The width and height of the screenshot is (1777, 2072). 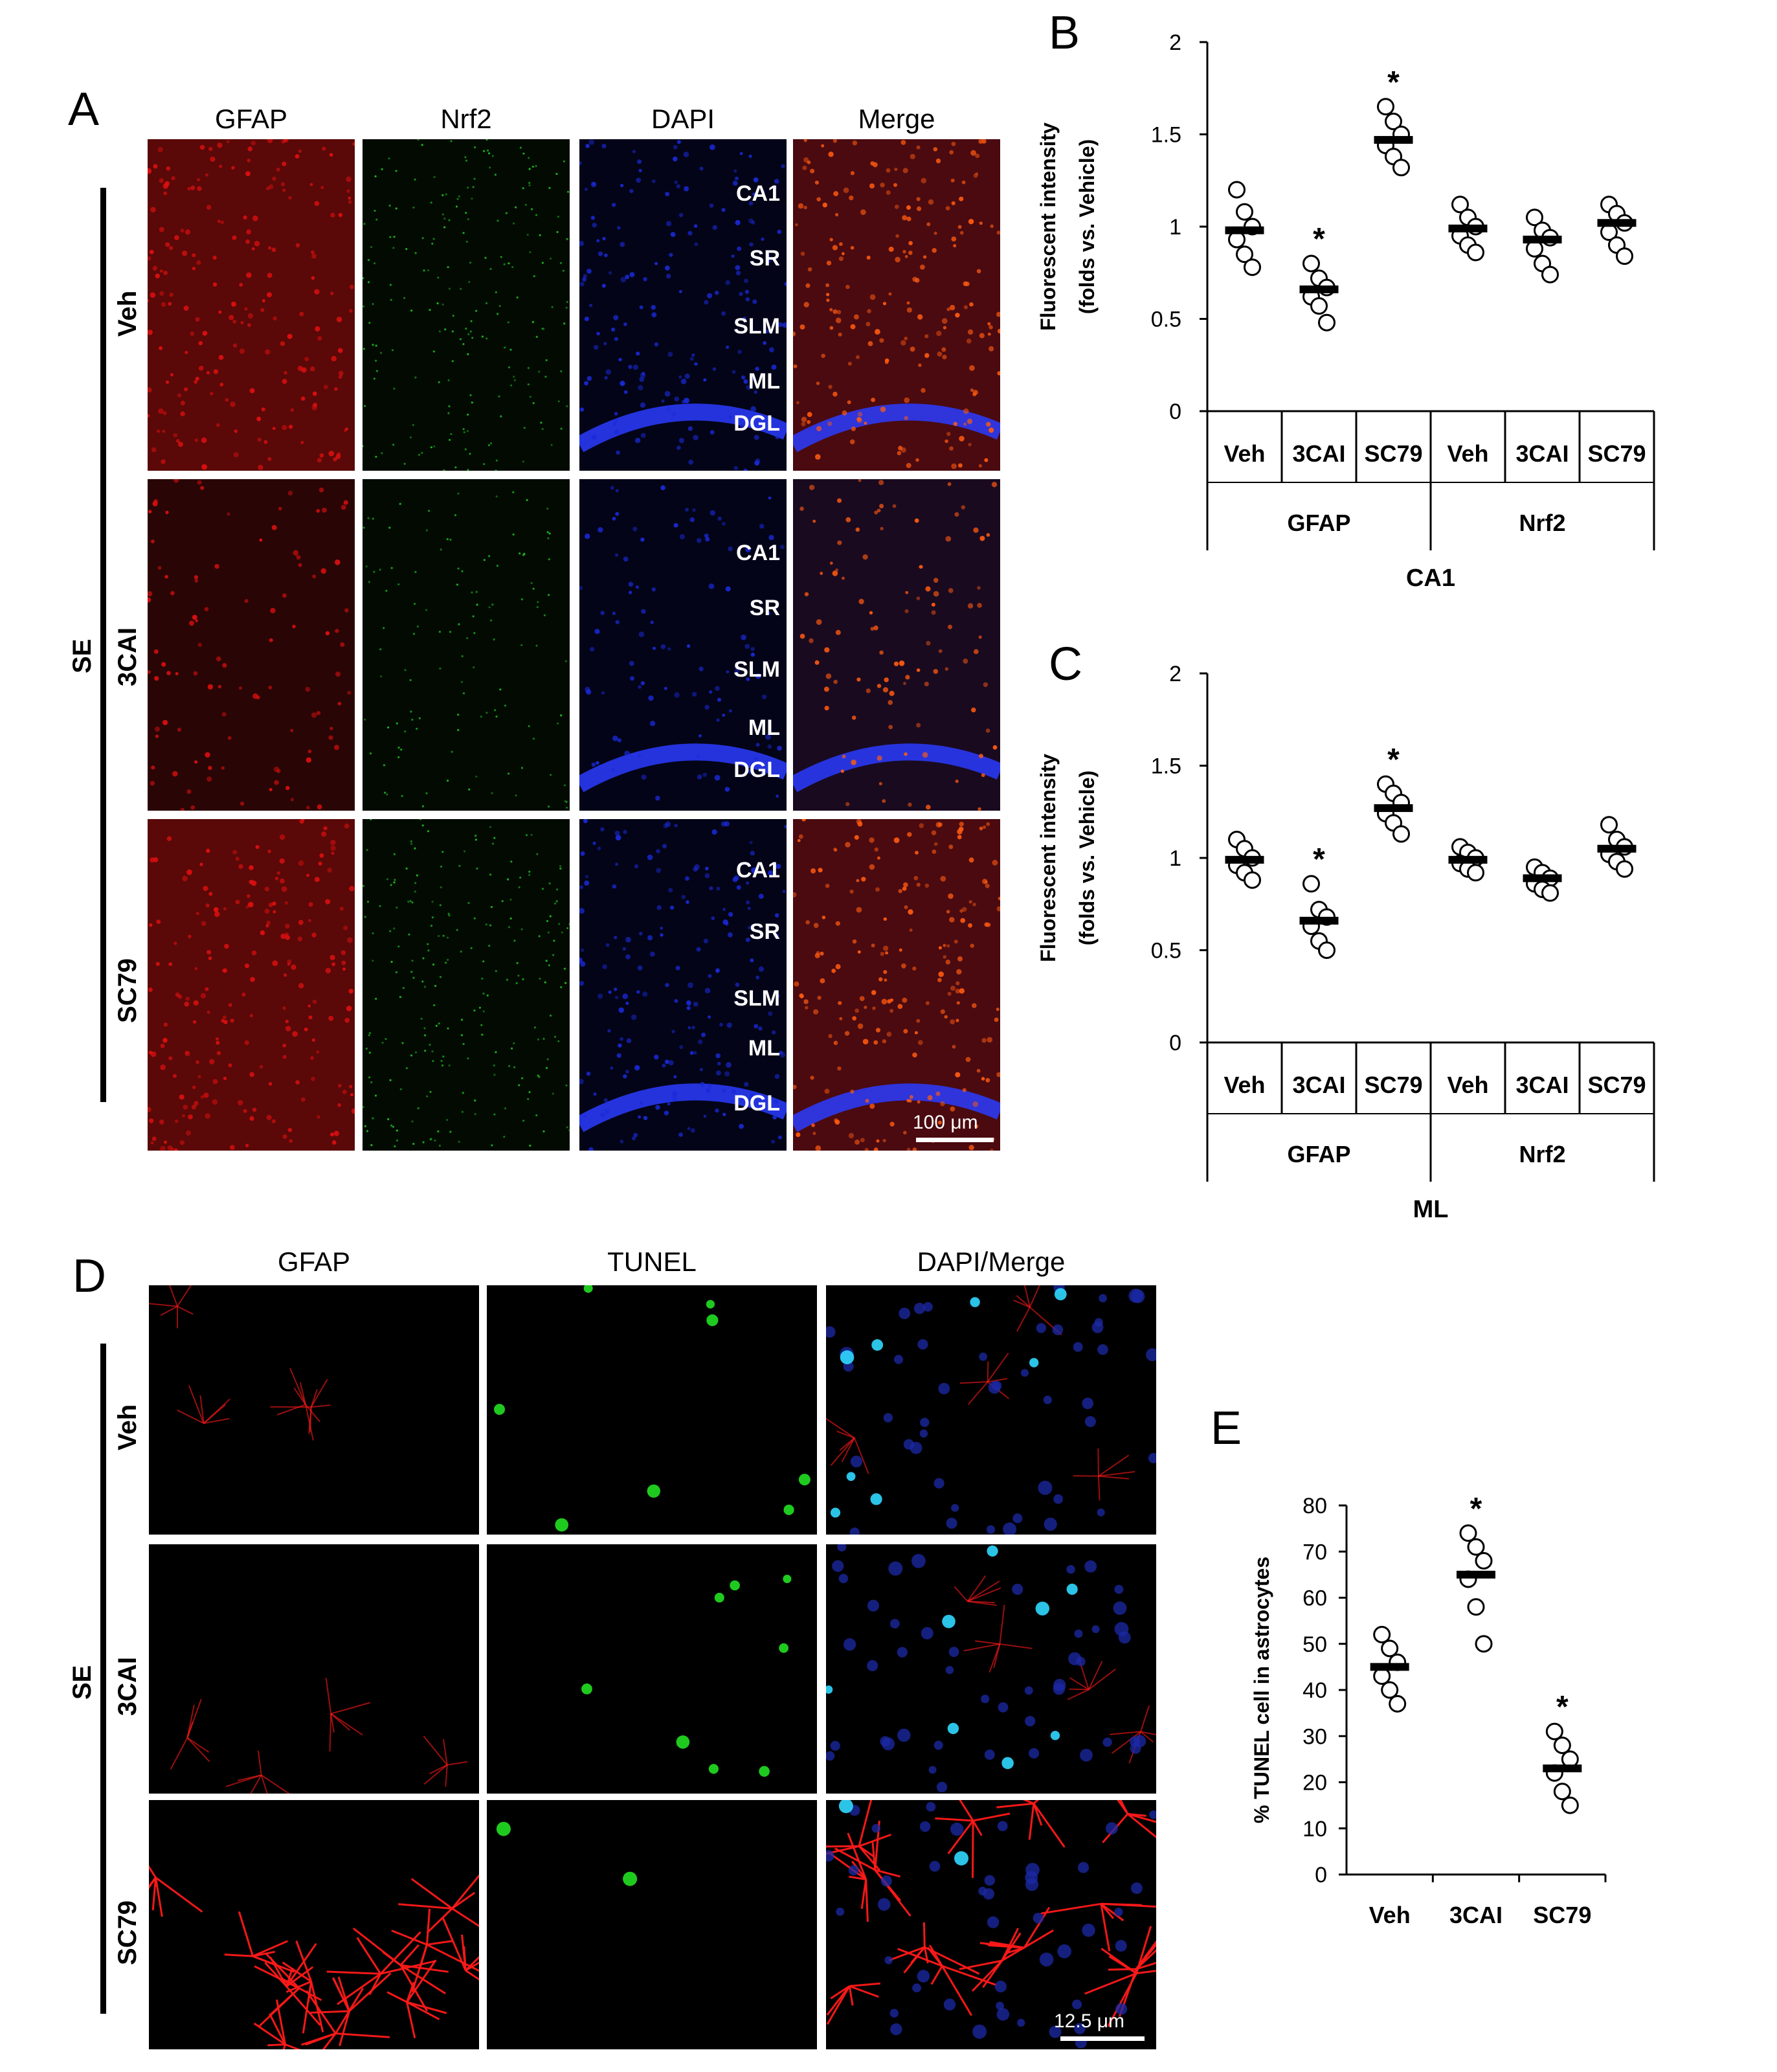 What do you see at coordinates (84, 109) in the screenshot?
I see `panel-a-letter: A` at bounding box center [84, 109].